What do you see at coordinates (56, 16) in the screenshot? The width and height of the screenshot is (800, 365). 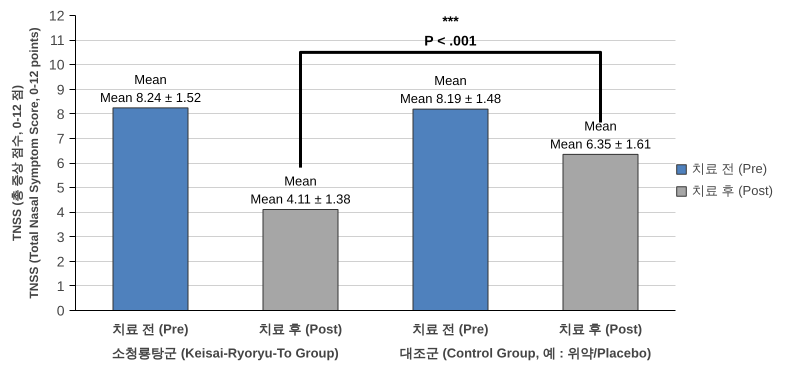 I see `y-tick-label: 12` at bounding box center [56, 16].